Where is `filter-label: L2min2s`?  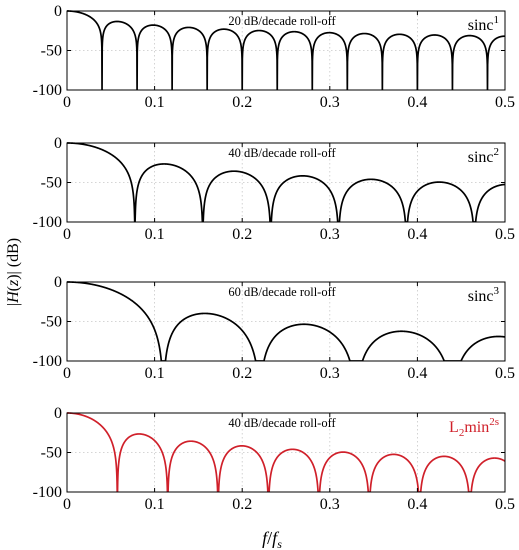 filter-label: L2min2s is located at coordinates (474, 427).